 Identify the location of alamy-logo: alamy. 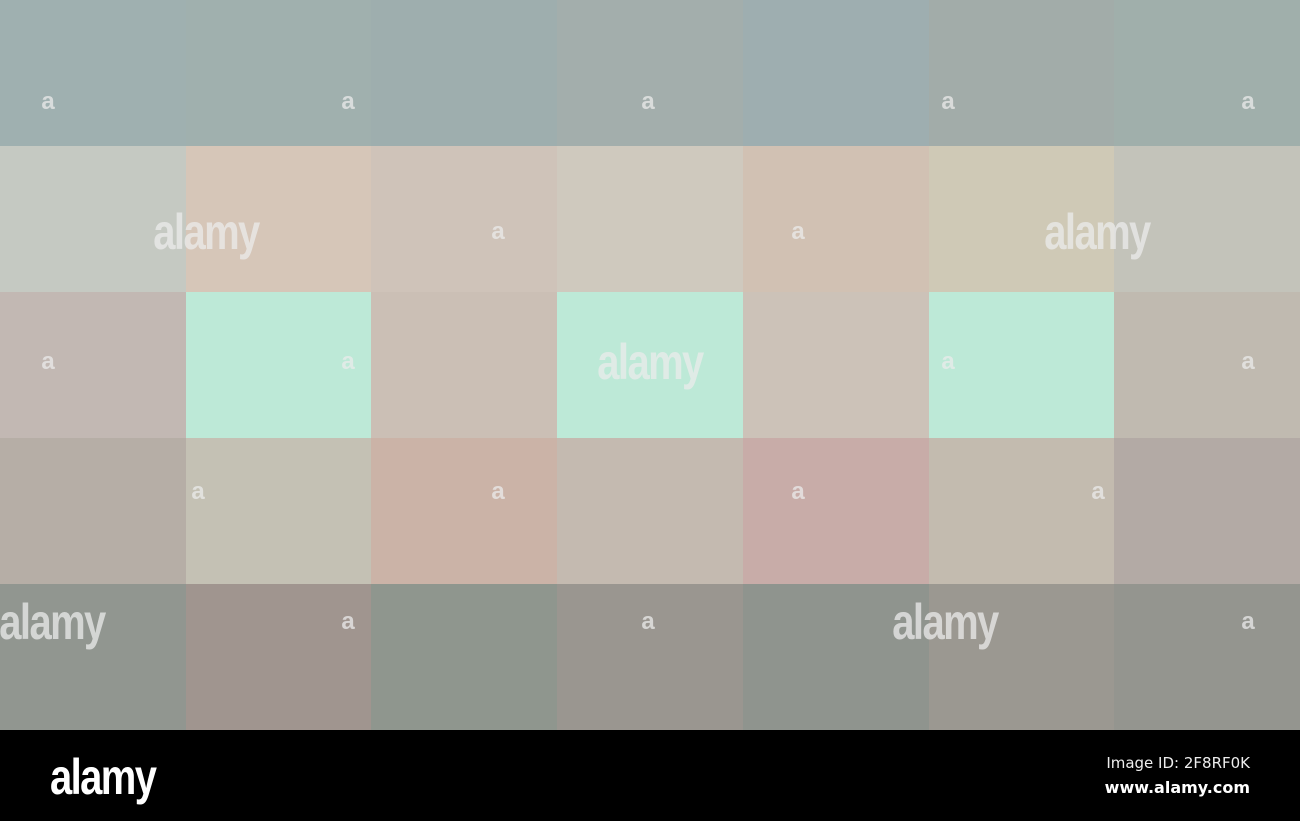
(103, 777).